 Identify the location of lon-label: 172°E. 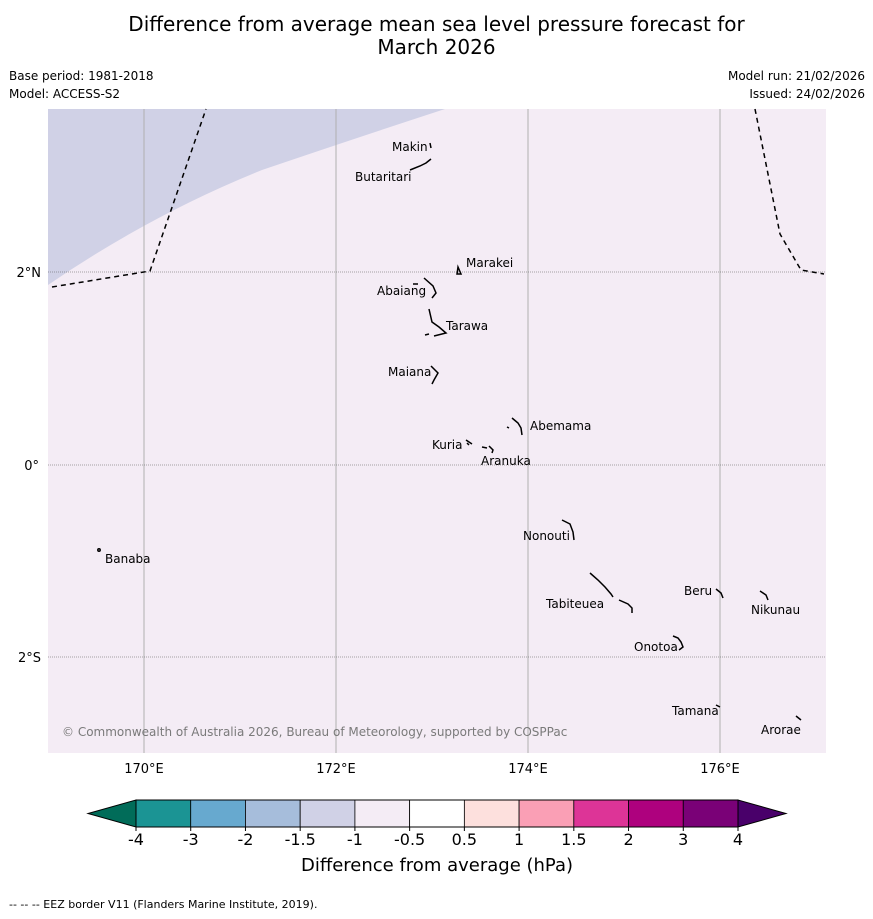
(336, 769).